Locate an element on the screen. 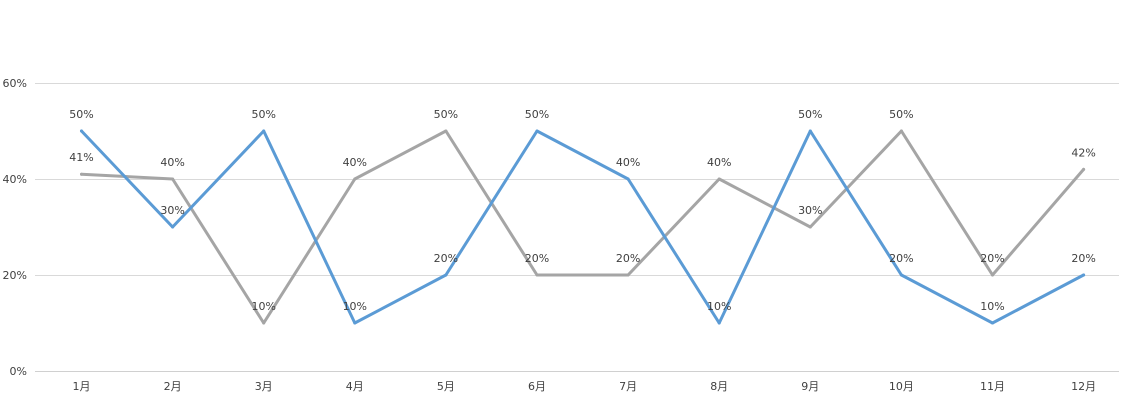 This screenshot has height=412, width=1121. x-tick-label: 2月 is located at coordinates (173, 386).